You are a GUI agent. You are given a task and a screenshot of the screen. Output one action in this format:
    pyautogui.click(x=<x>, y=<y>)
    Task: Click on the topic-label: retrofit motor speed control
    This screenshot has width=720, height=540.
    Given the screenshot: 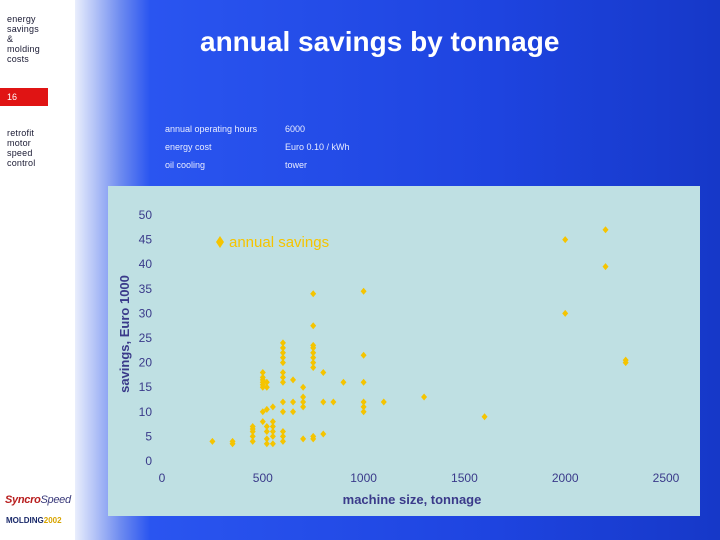 What is the action you would take?
    pyautogui.click(x=21, y=148)
    